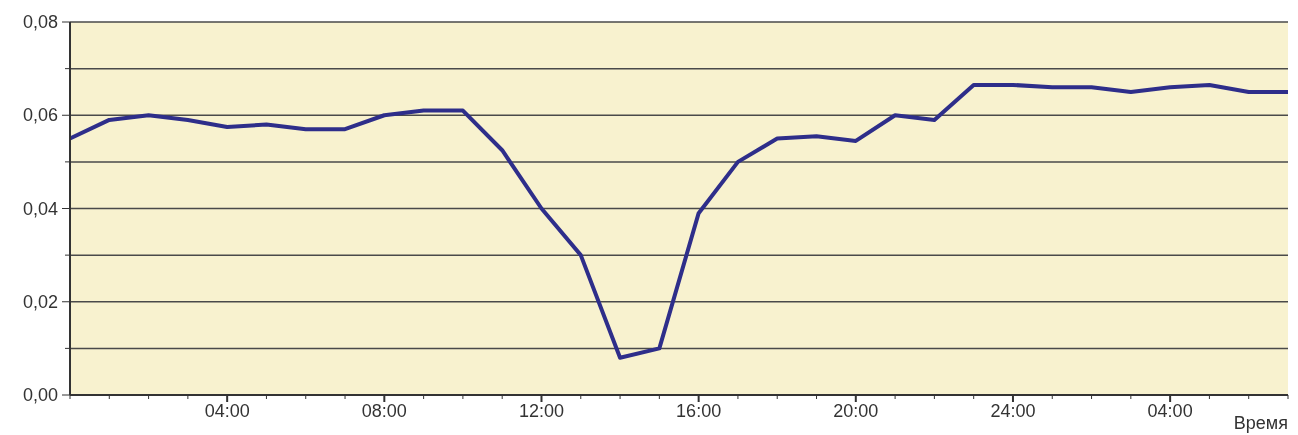 The width and height of the screenshot is (1298, 435). I want to click on y-tick-label: 0,04, so click(40, 208).